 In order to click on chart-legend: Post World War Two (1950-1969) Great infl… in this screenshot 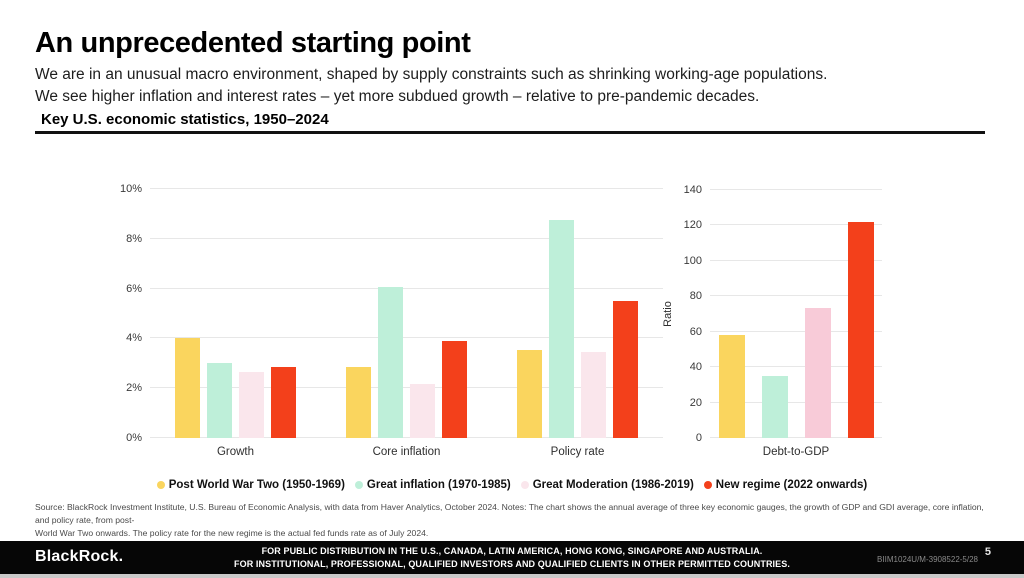, I will do `click(512, 485)`.